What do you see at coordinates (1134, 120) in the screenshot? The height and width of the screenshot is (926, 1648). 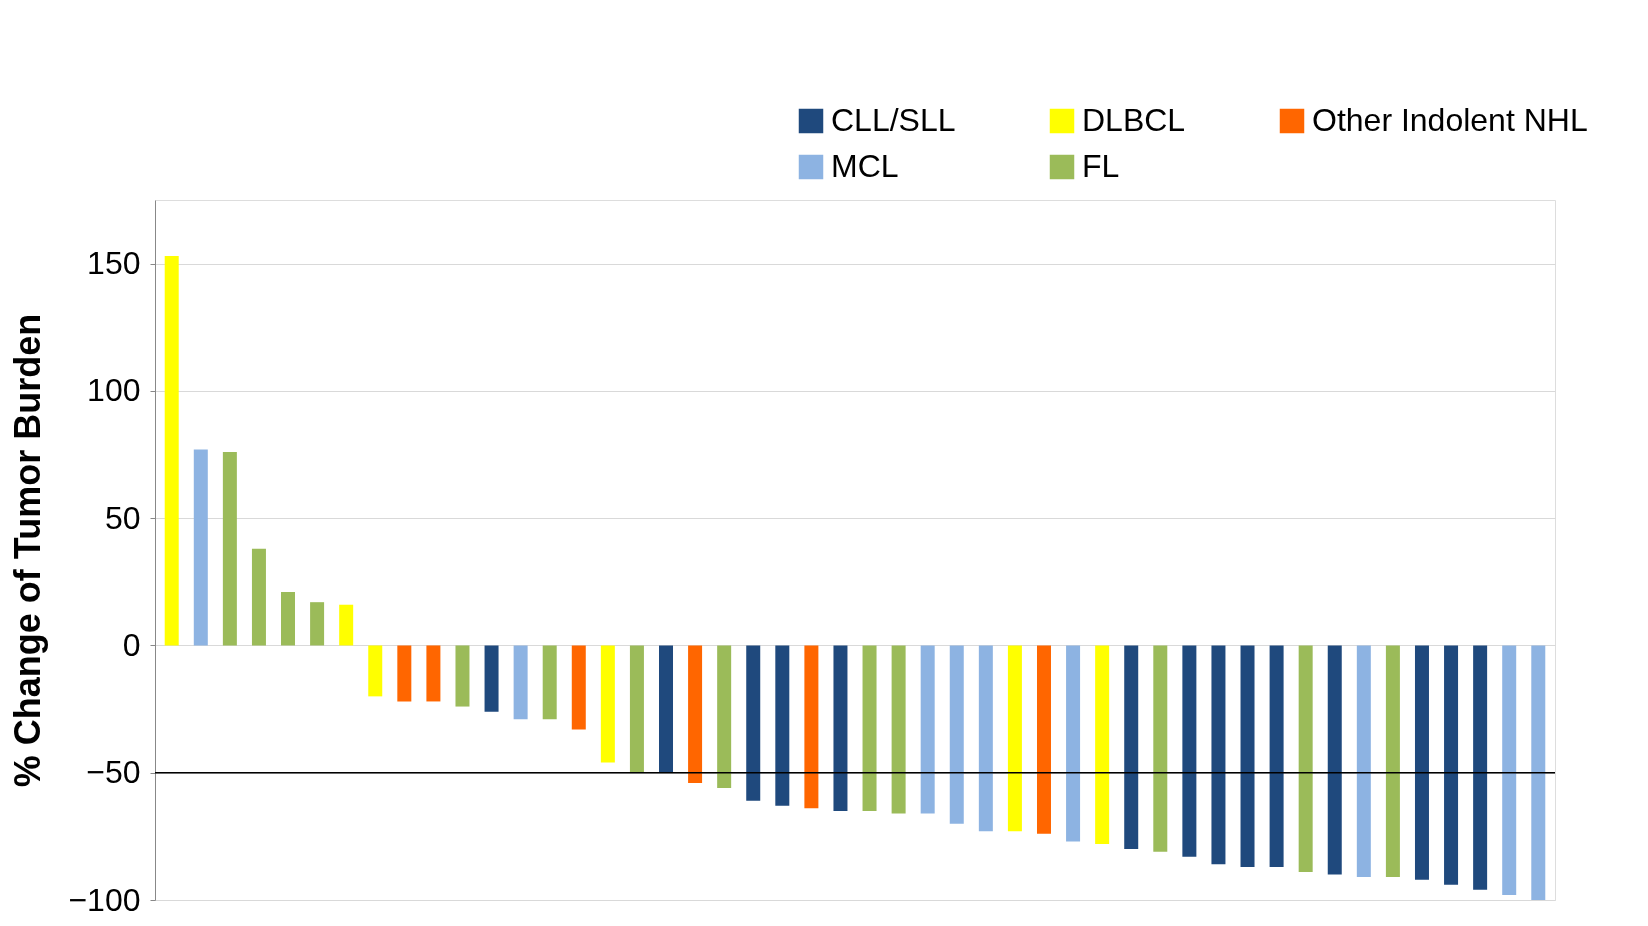 I see `legend-label: DLBCL` at bounding box center [1134, 120].